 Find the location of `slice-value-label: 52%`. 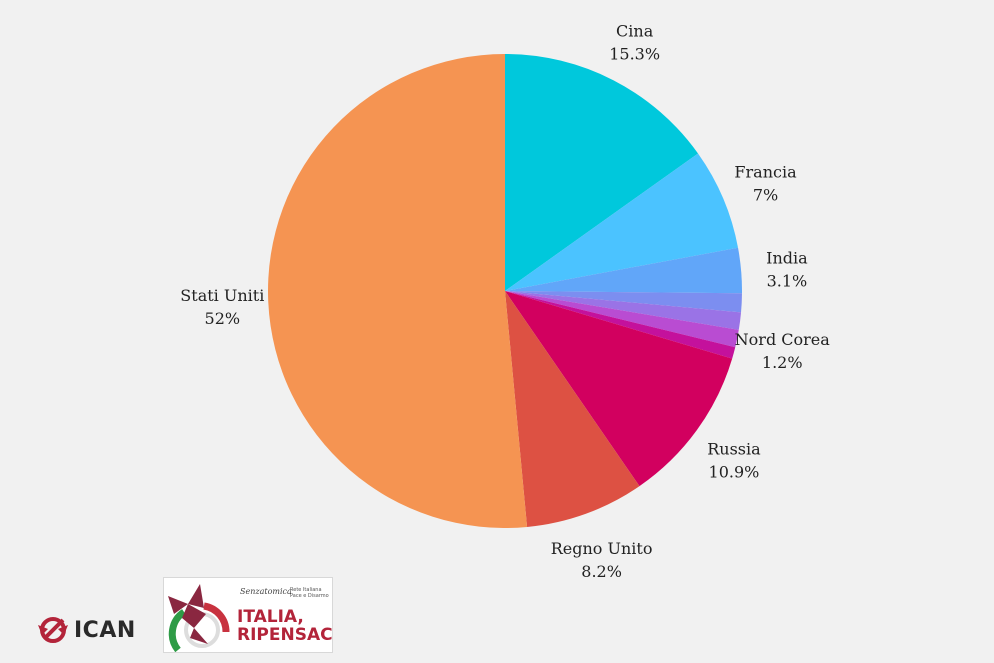

slice-value-label: 52% is located at coordinates (223, 318).